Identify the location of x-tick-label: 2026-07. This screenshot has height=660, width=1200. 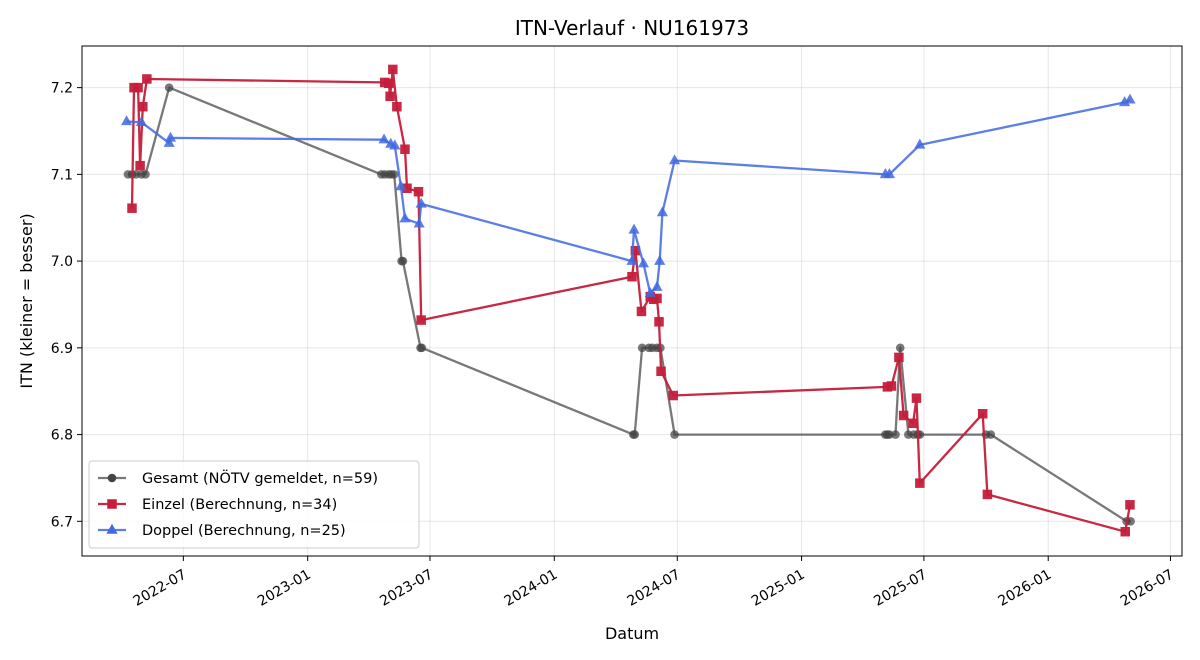
(1147, 588).